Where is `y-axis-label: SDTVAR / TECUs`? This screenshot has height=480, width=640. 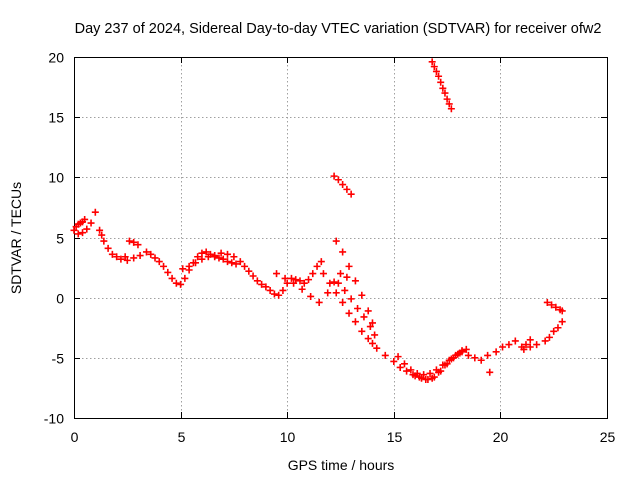
y-axis-label: SDTVAR / TECUs is located at coordinates (16, 238).